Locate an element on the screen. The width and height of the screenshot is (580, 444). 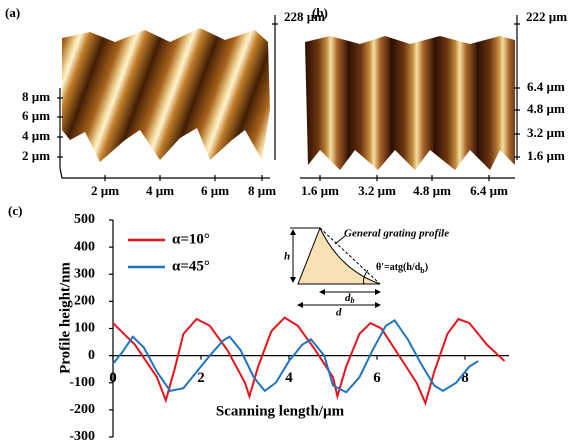
x-tick-label: 1.6 µm is located at coordinates (320, 190).